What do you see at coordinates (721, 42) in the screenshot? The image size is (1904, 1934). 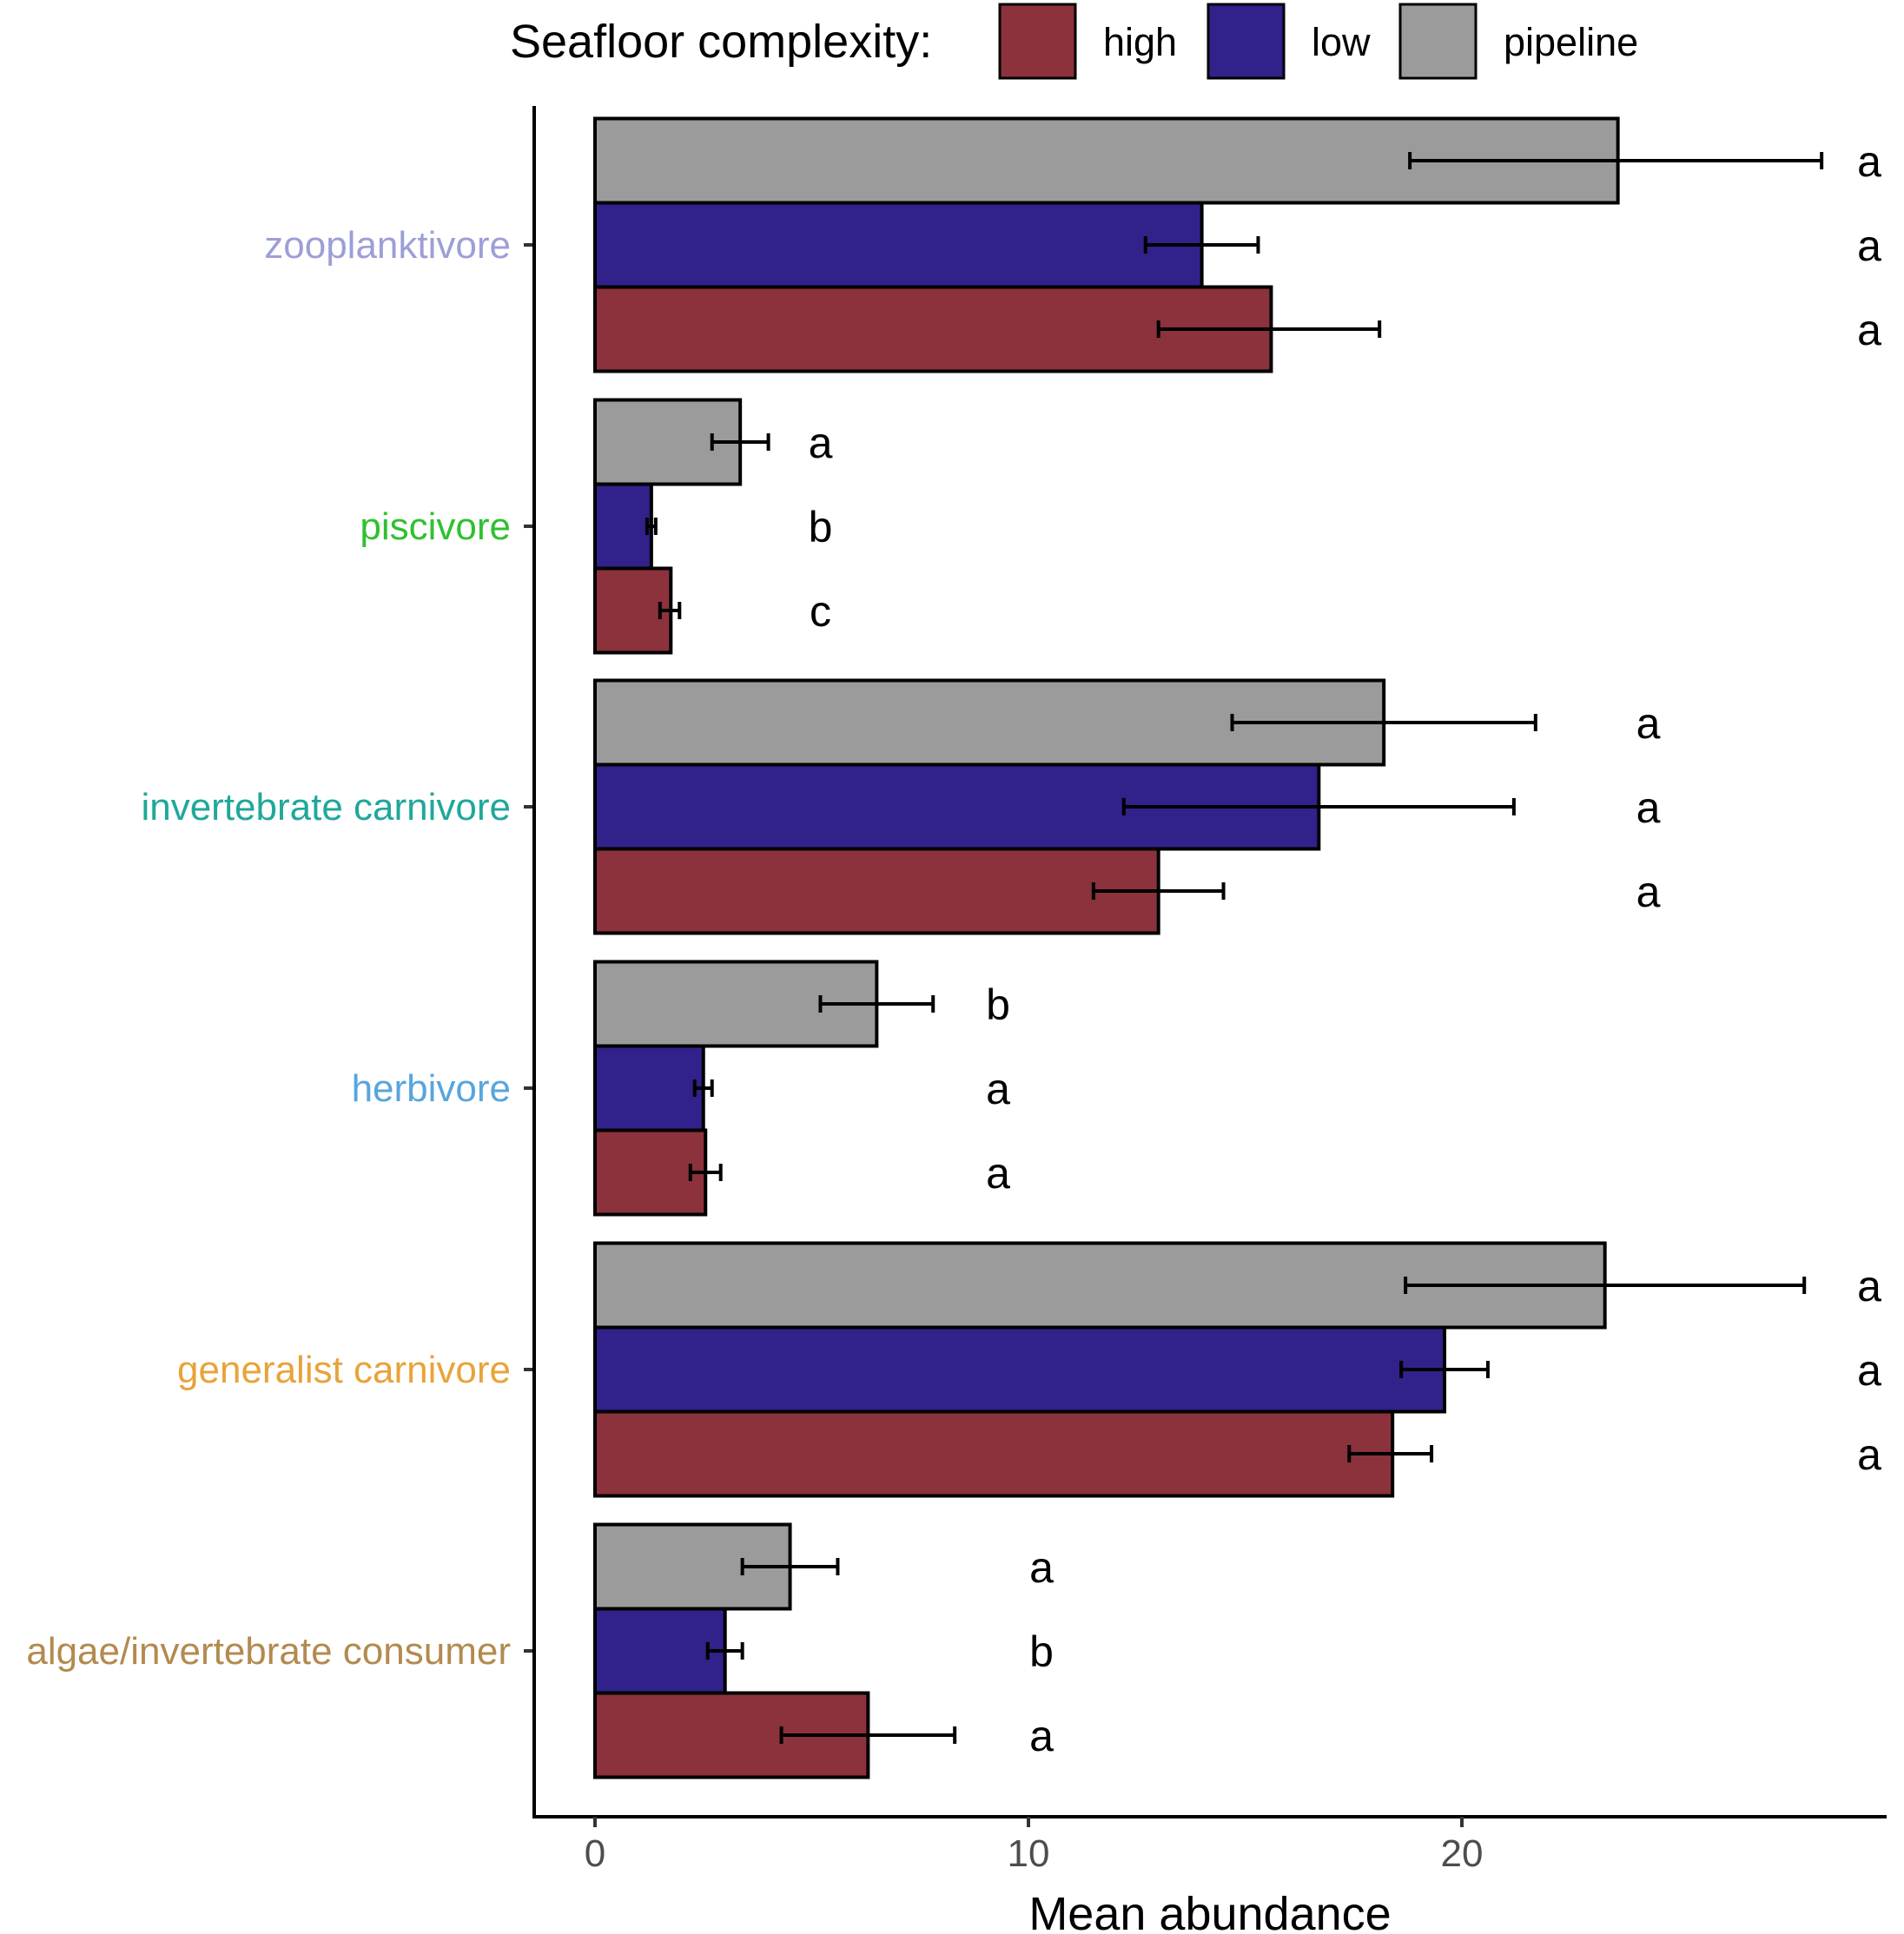 I see `legend-title: Seafloor complexity:` at bounding box center [721, 42].